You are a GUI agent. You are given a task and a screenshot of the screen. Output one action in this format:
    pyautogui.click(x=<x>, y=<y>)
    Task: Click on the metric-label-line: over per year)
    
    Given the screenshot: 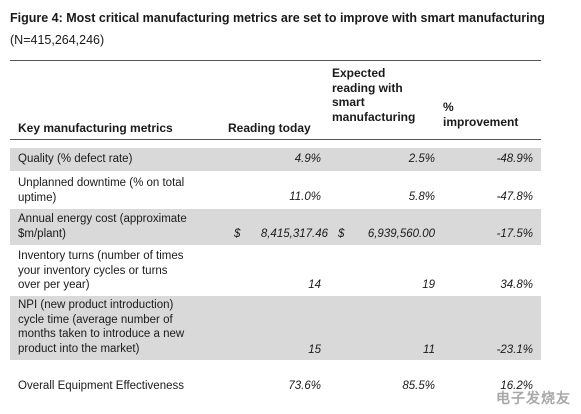 What is the action you would take?
    pyautogui.click(x=54, y=285)
    